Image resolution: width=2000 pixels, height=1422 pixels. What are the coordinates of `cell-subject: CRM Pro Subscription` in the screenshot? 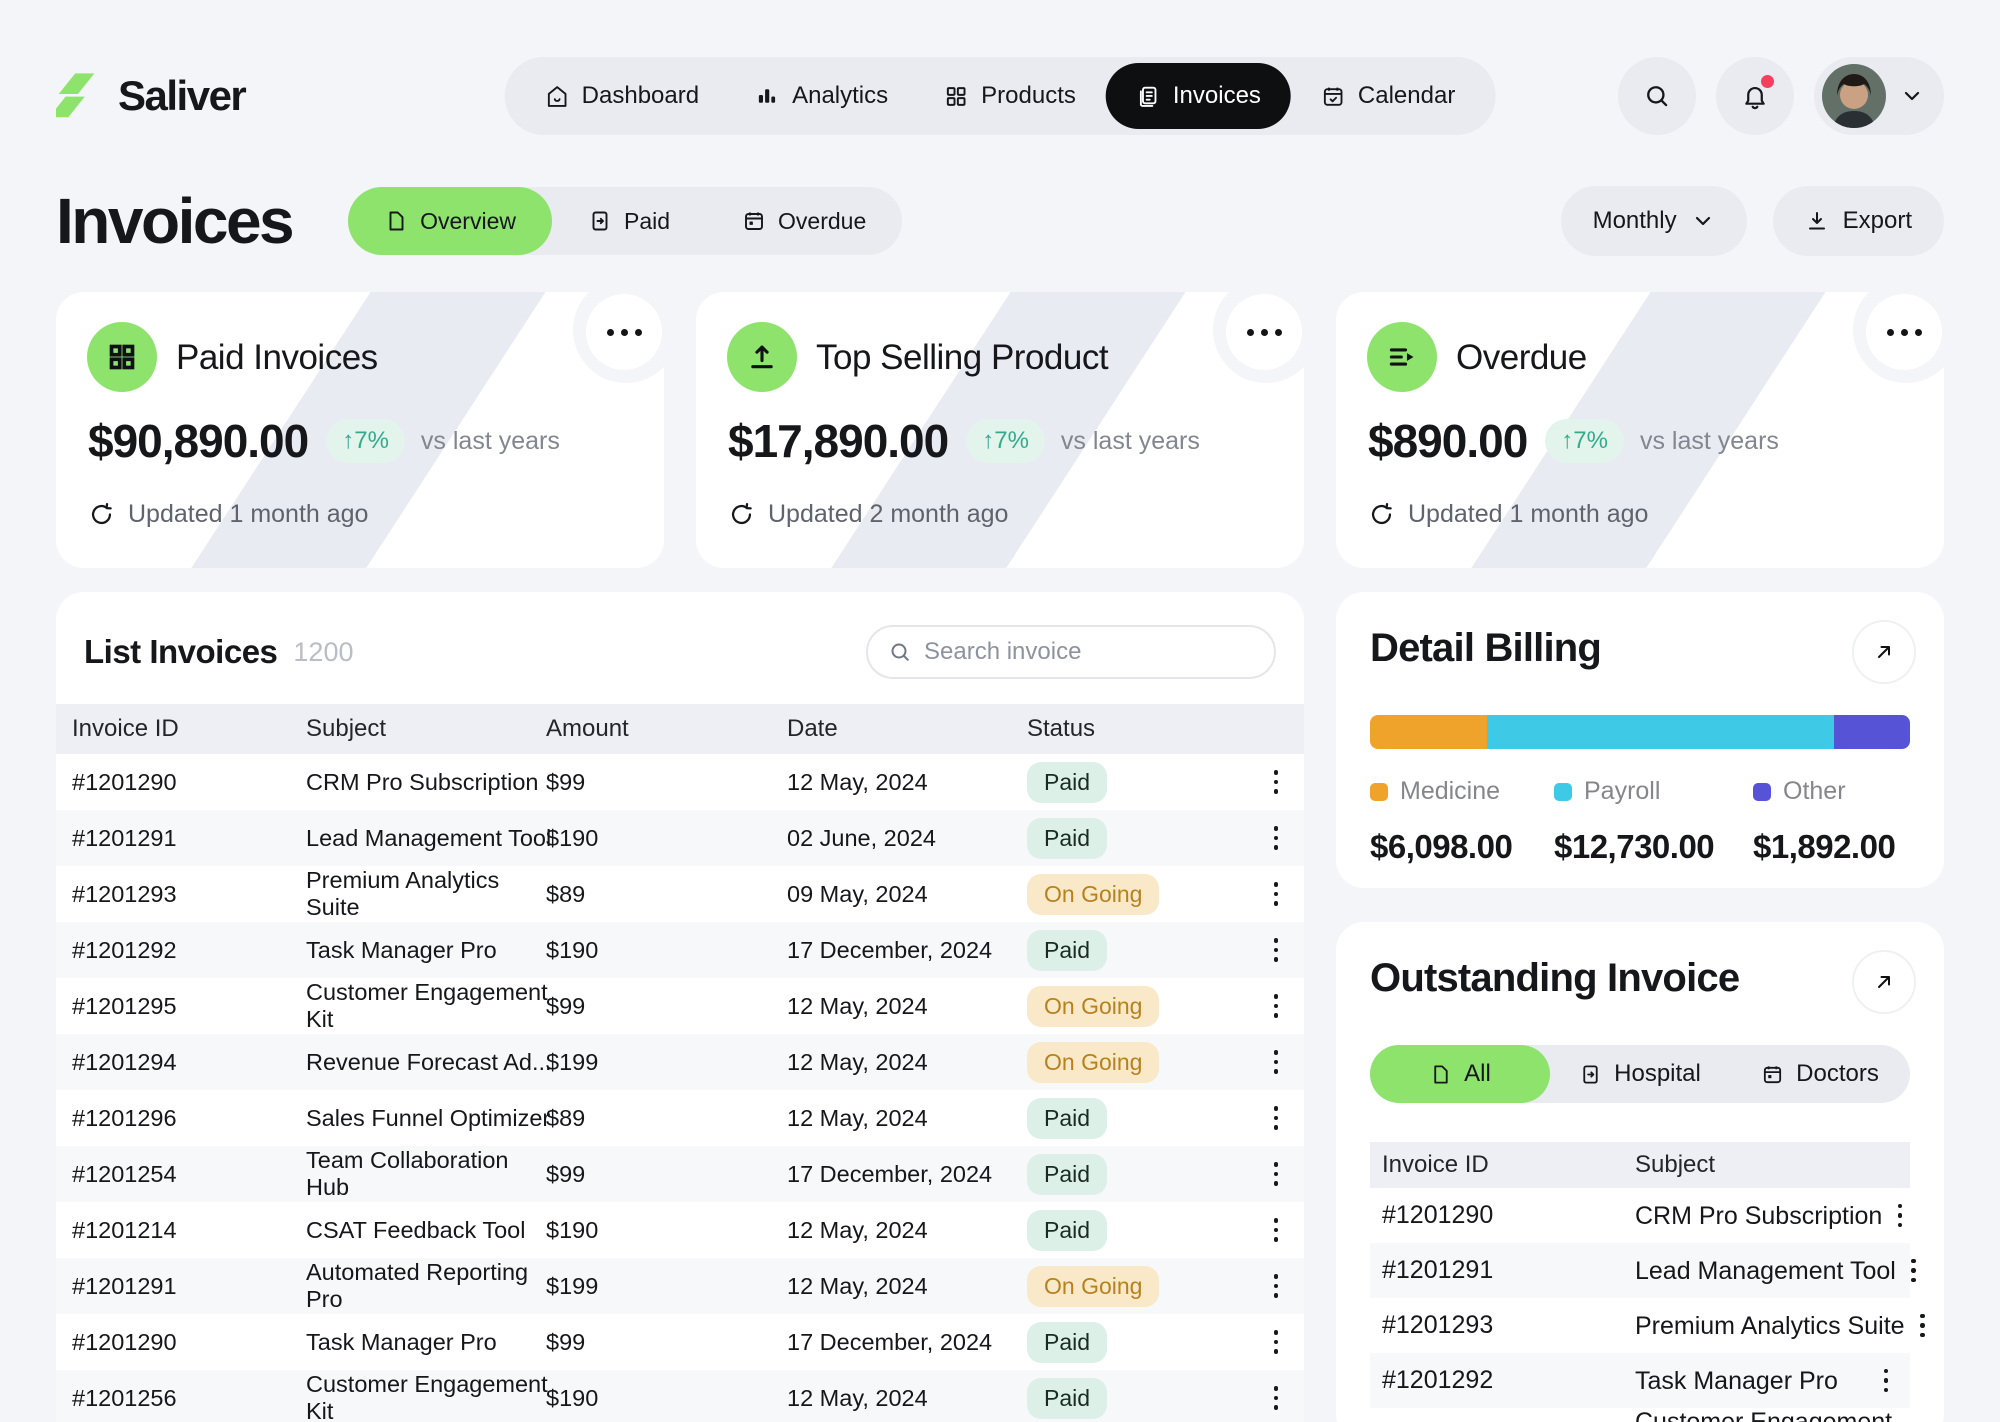 It's located at (1759, 1215).